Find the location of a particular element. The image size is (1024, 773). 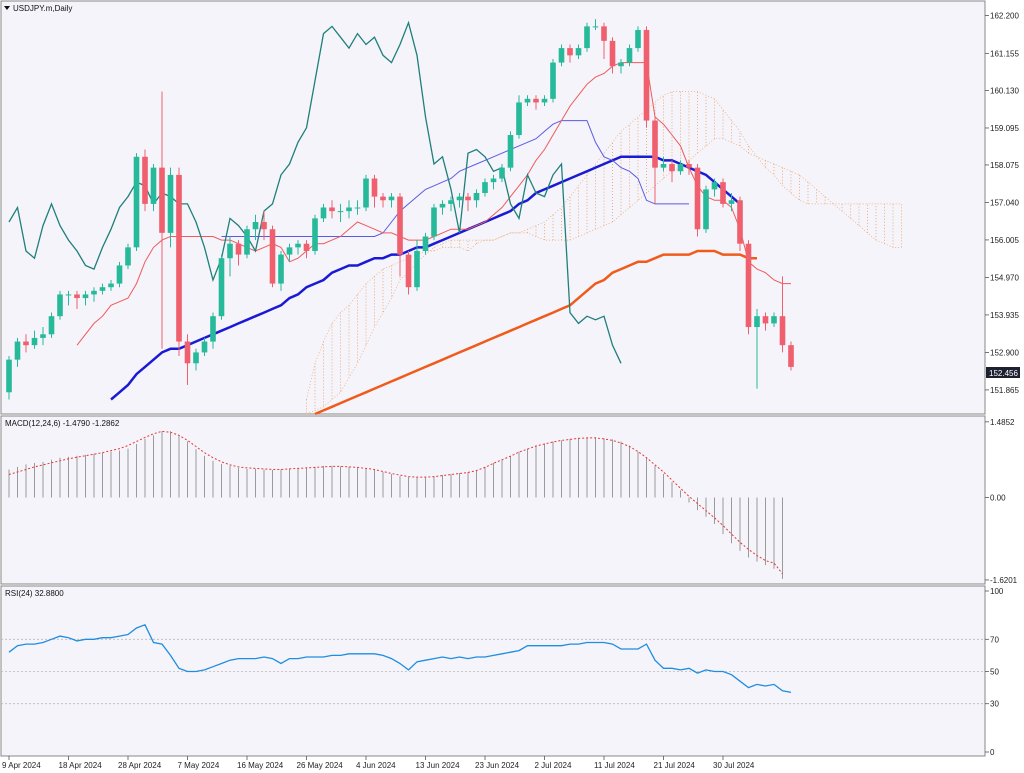

price-axis-tick-label: 154.970 is located at coordinates (1004, 277).